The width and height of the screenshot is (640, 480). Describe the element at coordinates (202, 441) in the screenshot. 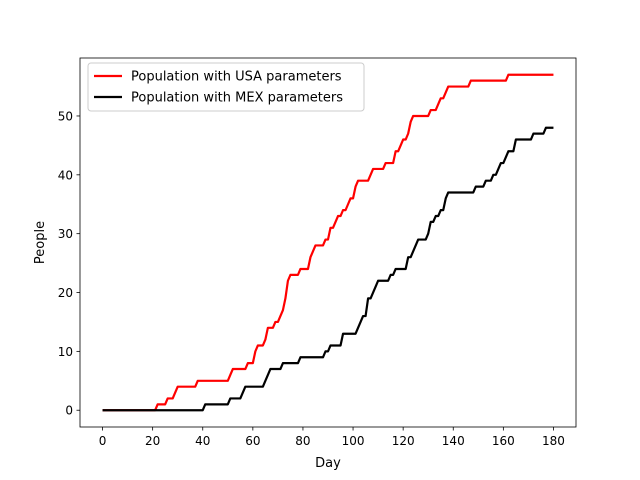

I see `x-tick-label: 40` at that location.